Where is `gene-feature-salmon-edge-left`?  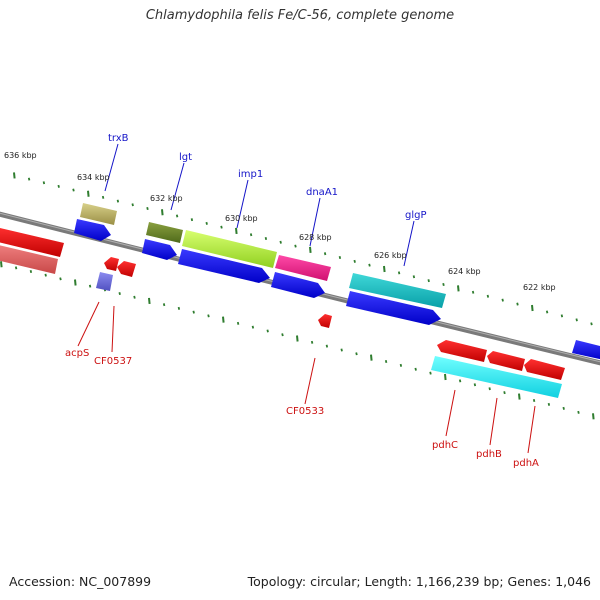 gene-feature-salmon-edge-left is located at coordinates (29, 259).